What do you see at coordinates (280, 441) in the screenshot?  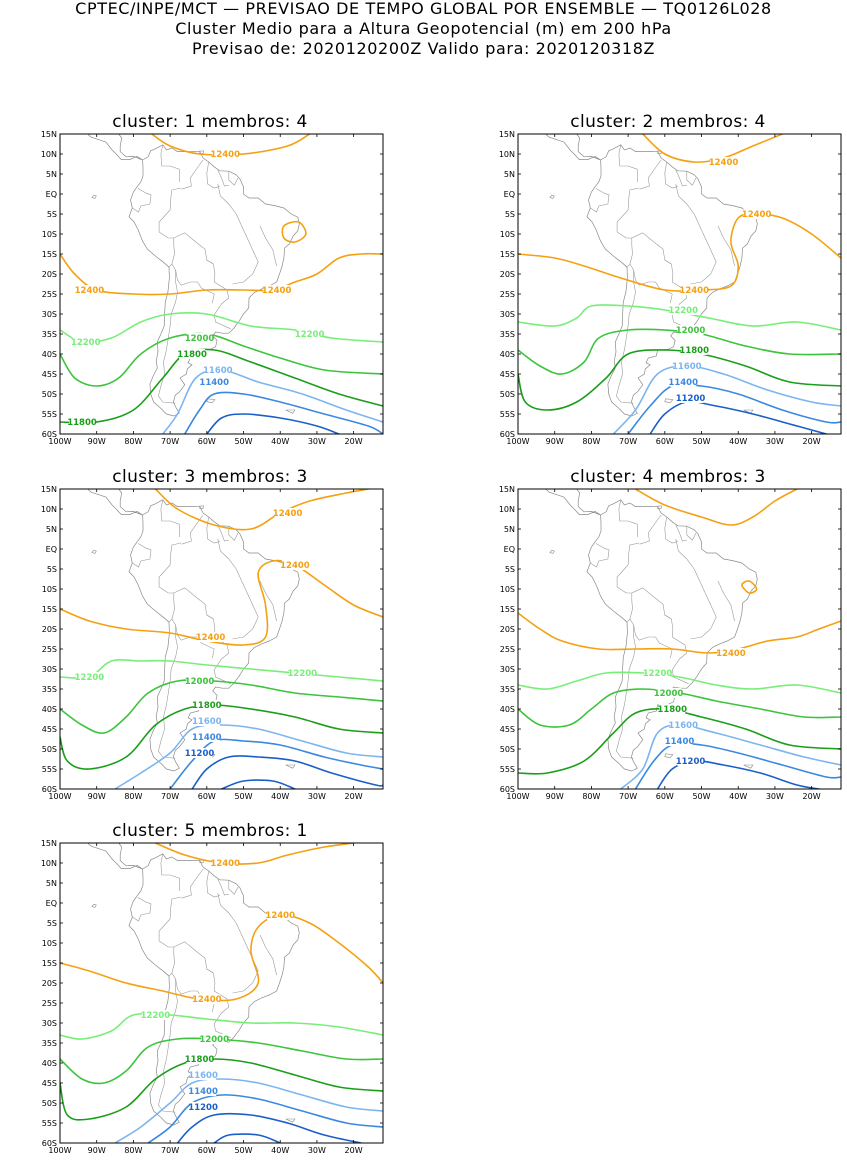 I see `lon-tick-label: 40W` at bounding box center [280, 441].